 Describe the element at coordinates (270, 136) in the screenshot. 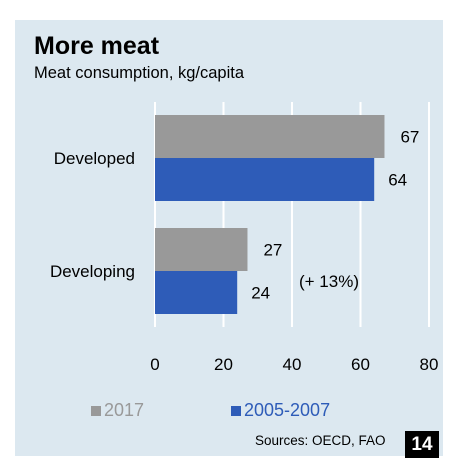

I see `bar-developed-2017` at that location.